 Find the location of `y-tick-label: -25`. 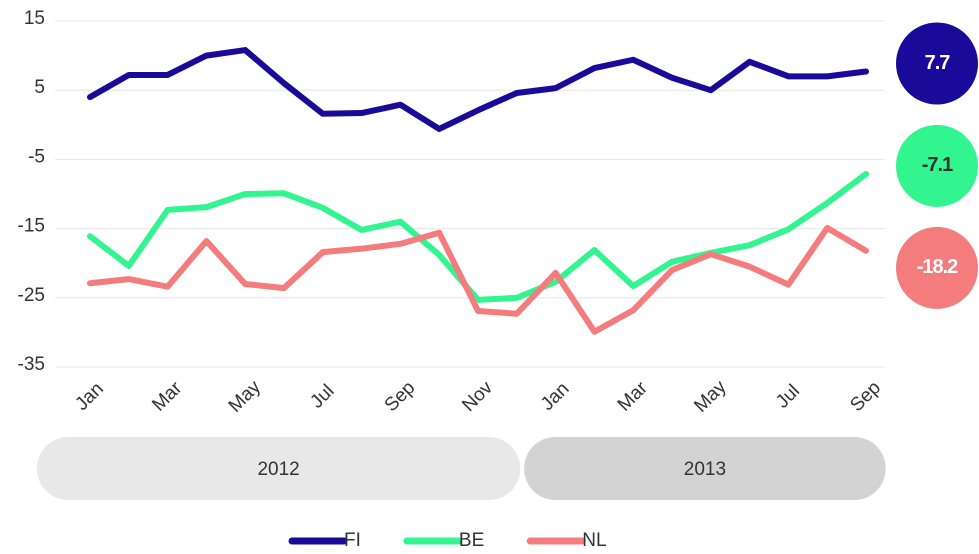

y-tick-label: -25 is located at coordinates (31, 295).